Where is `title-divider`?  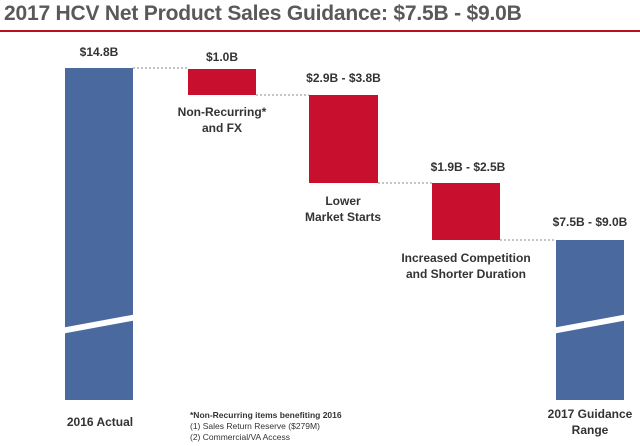 title-divider is located at coordinates (320, 31).